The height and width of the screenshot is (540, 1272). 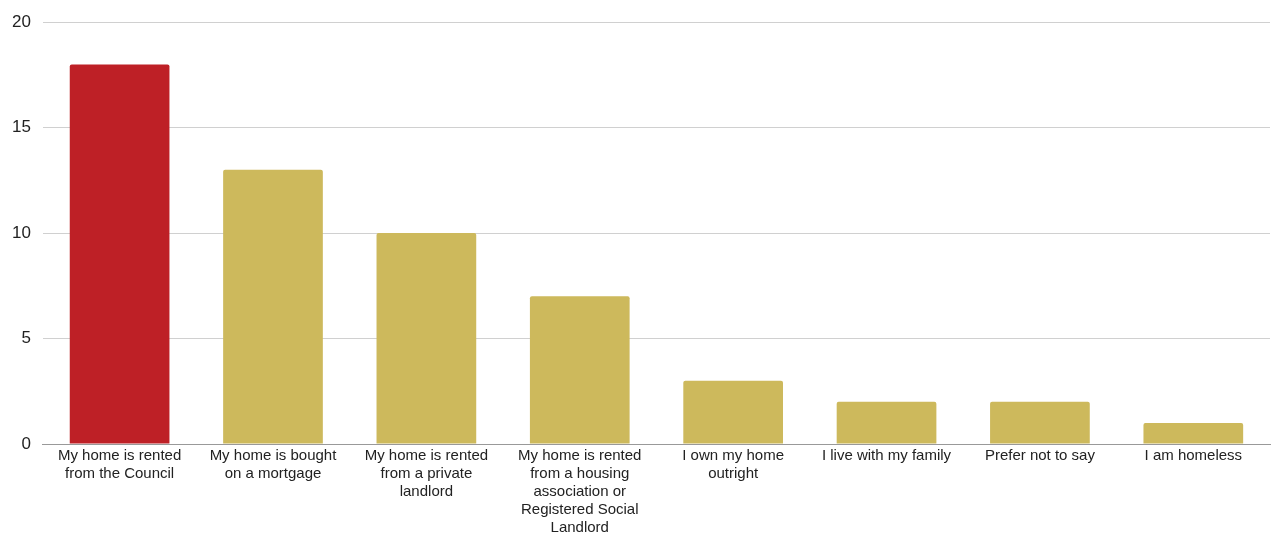 I want to click on y-tick-label: 0, so click(x=26, y=443).